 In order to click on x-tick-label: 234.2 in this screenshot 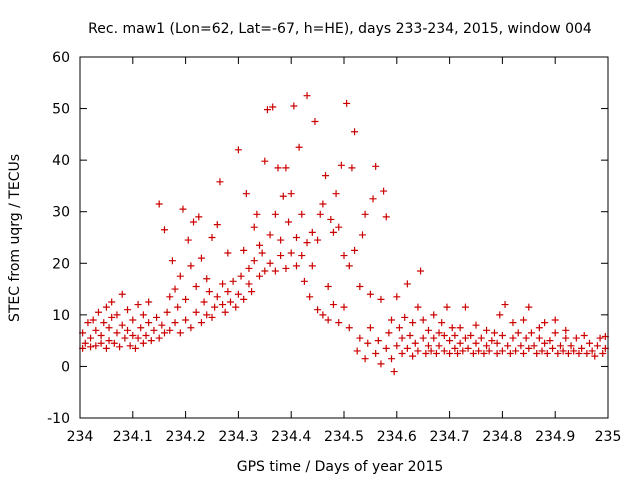, I will do `click(186, 437)`.